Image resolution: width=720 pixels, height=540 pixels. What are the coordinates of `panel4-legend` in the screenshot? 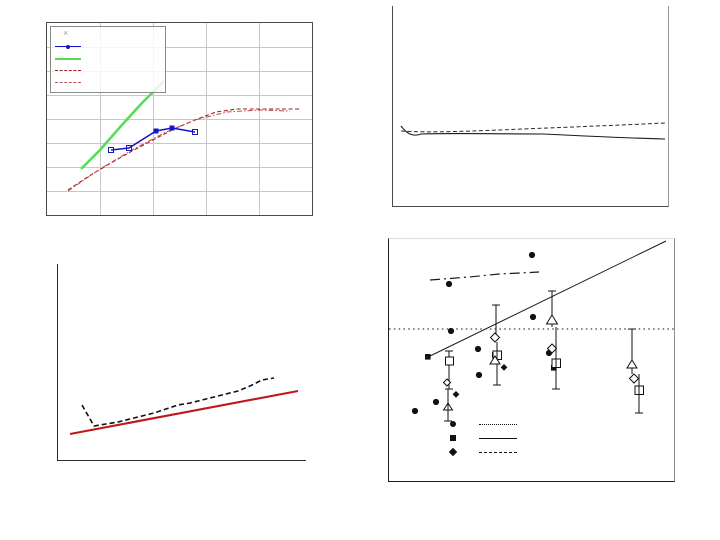 It's located at (486, 438).